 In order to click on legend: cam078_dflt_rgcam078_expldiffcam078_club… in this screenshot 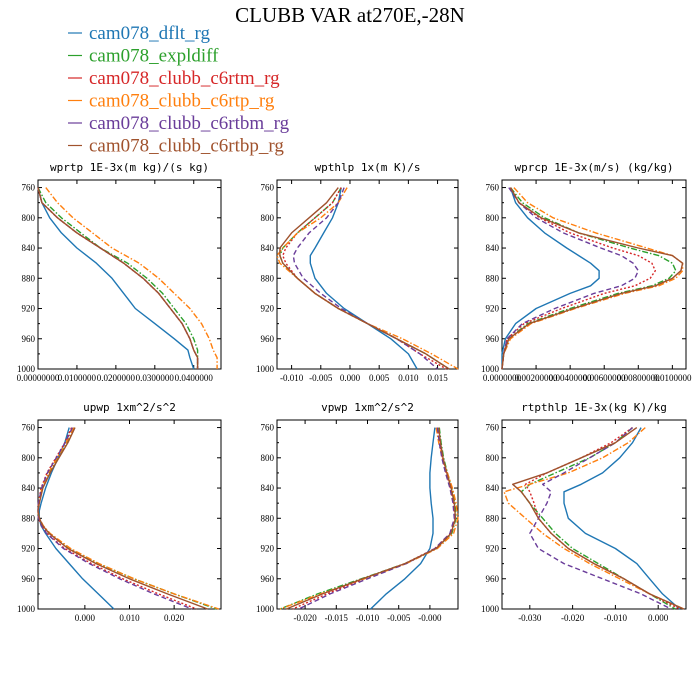, I will do `click(179, 90)`.